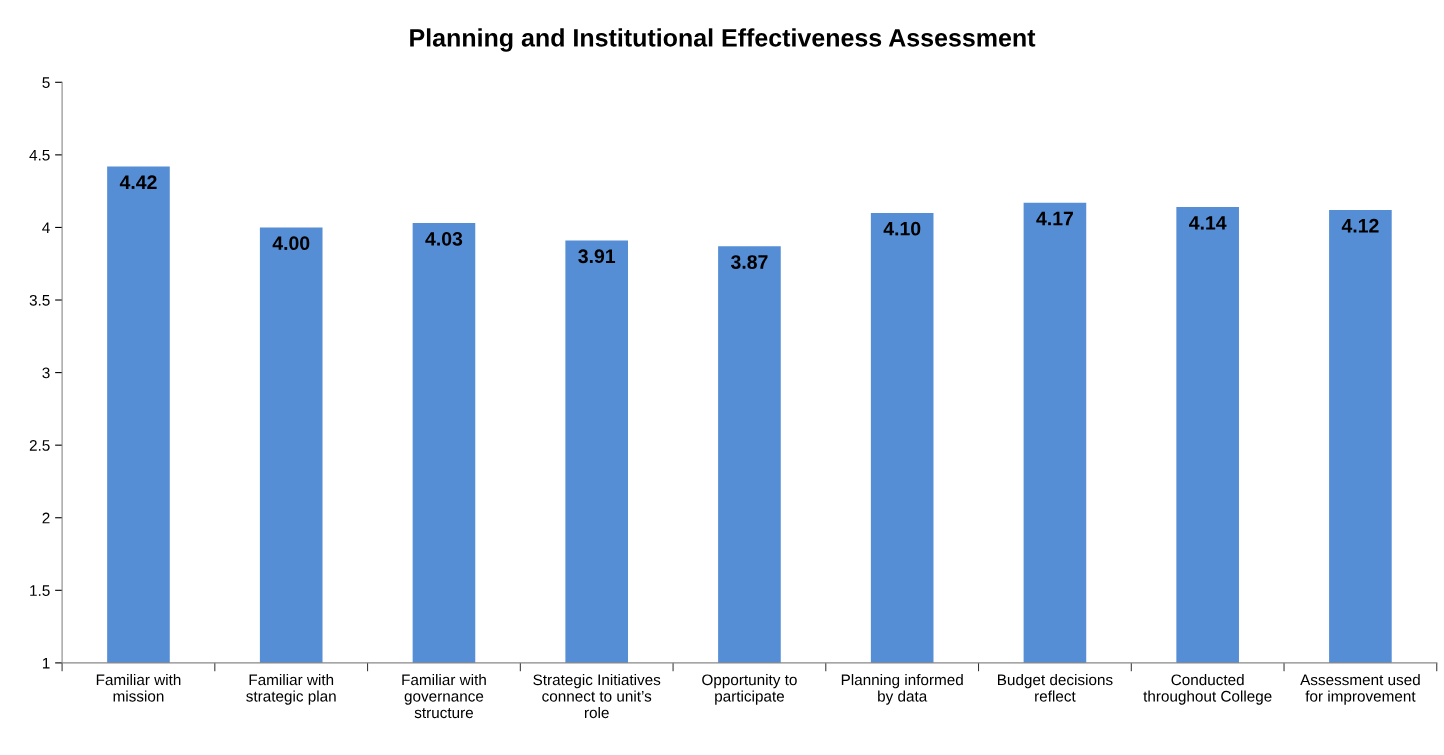  I want to click on y-tick-label: 4, so click(46, 227).